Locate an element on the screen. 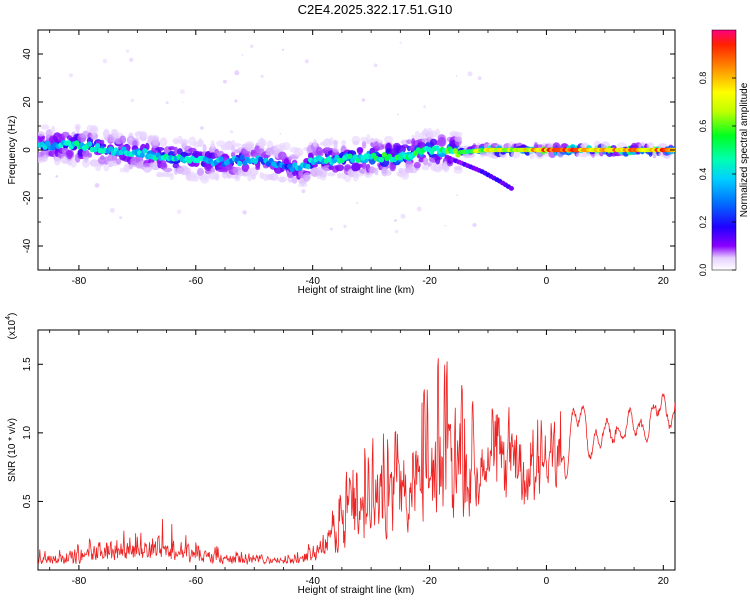  colorbar-tick-label: 0.2 is located at coordinates (703, 222).